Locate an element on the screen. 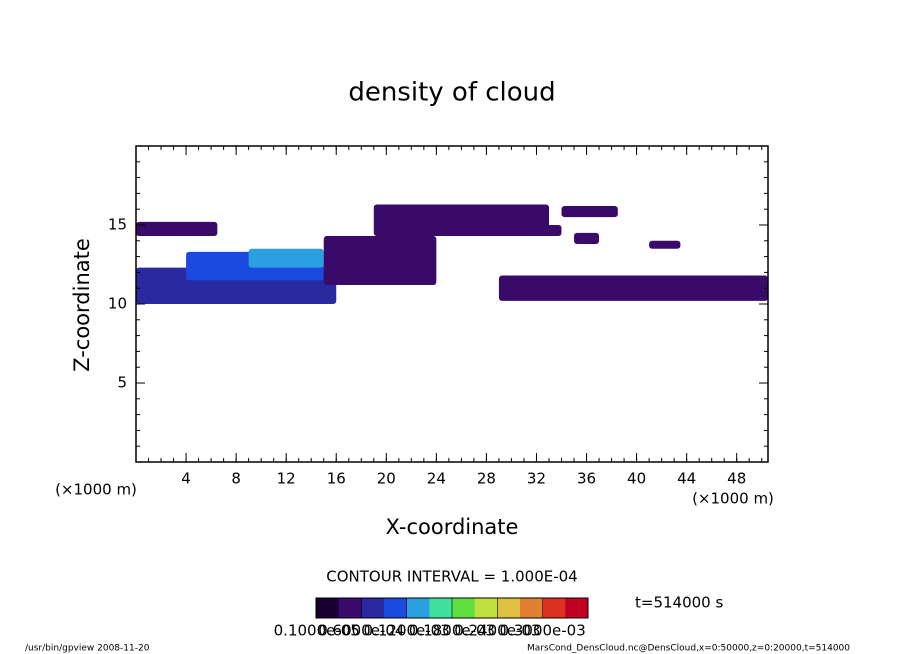 This screenshot has width=904, height=654. x-unit: (×1000 m) is located at coordinates (733, 499).